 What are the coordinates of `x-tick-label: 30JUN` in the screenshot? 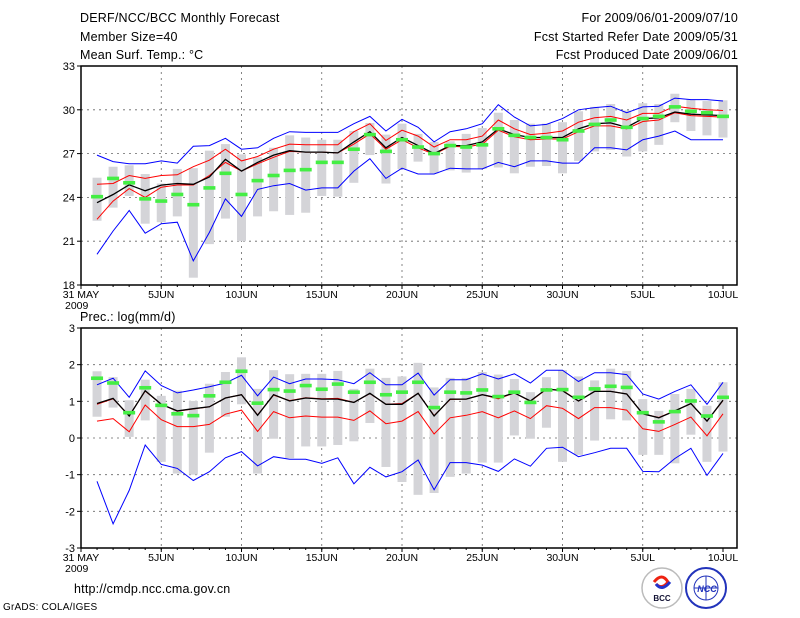 It's located at (562, 558).